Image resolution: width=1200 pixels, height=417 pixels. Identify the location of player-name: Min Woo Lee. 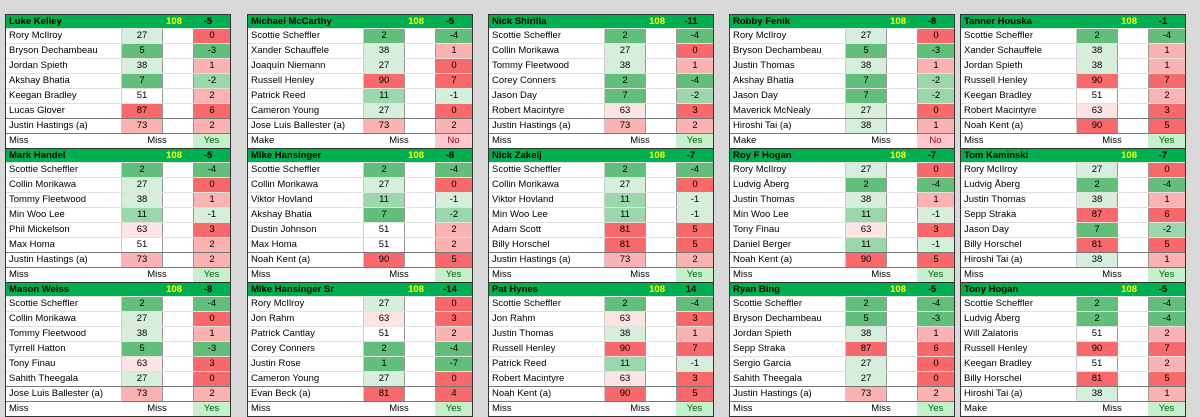
(761, 214).